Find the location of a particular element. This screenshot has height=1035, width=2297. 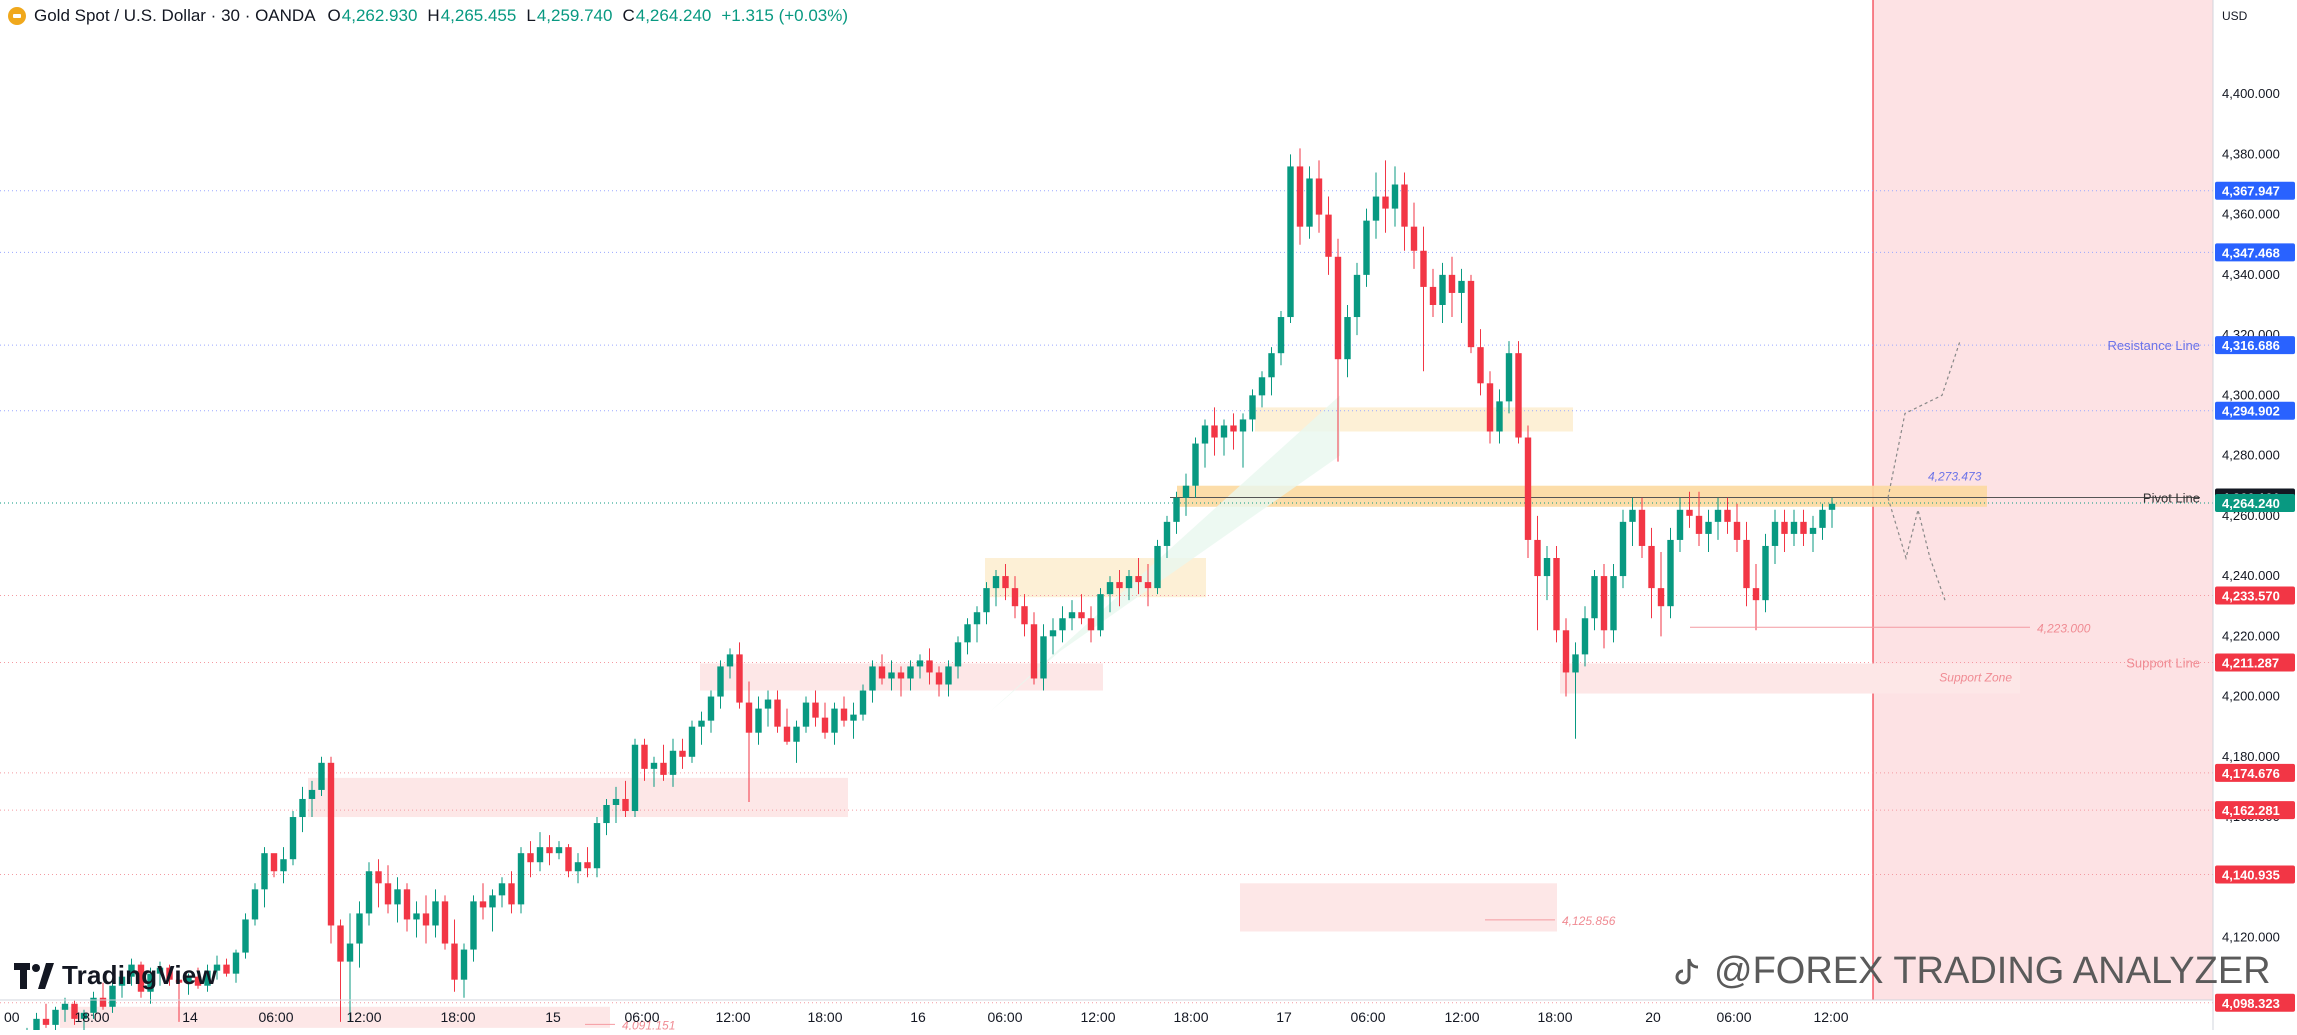

x-tick-label: 16 is located at coordinates (918, 1017).